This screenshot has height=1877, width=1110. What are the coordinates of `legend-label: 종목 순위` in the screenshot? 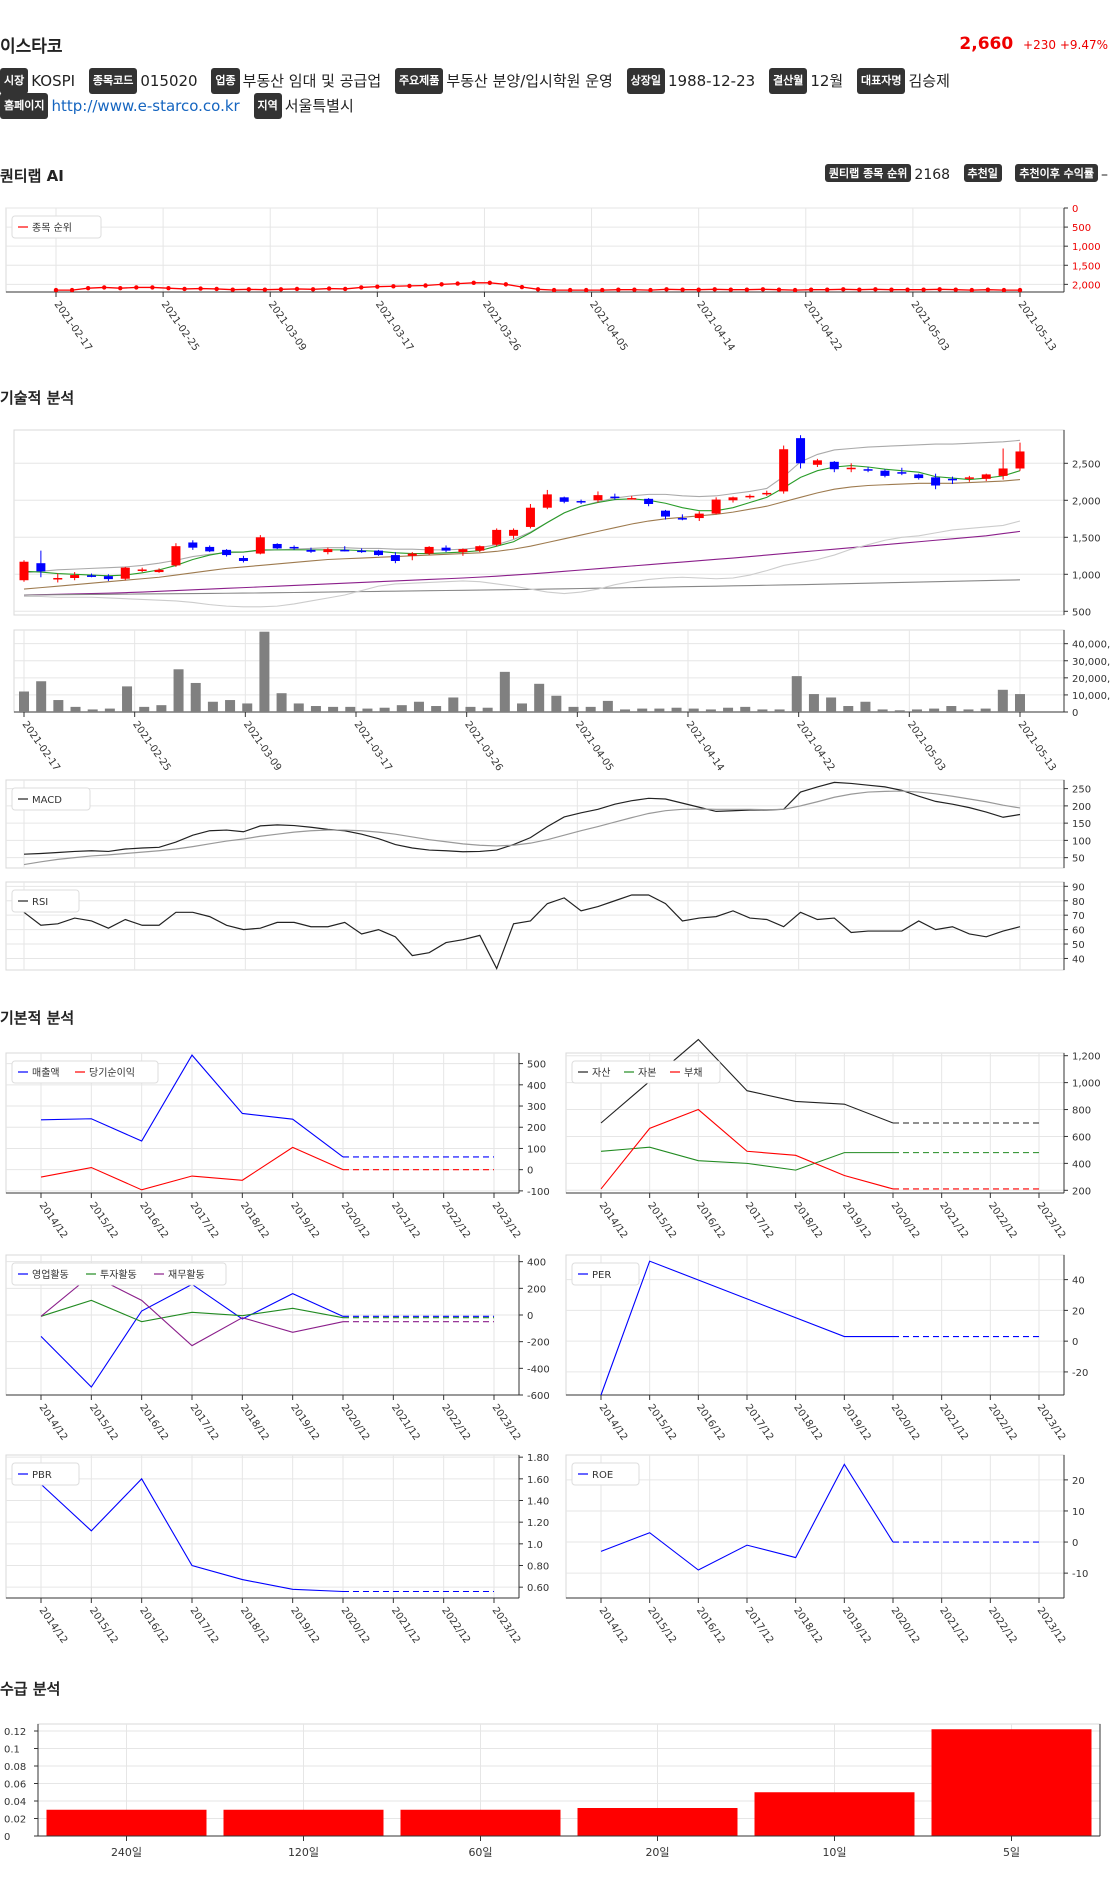 It's located at (52, 227).